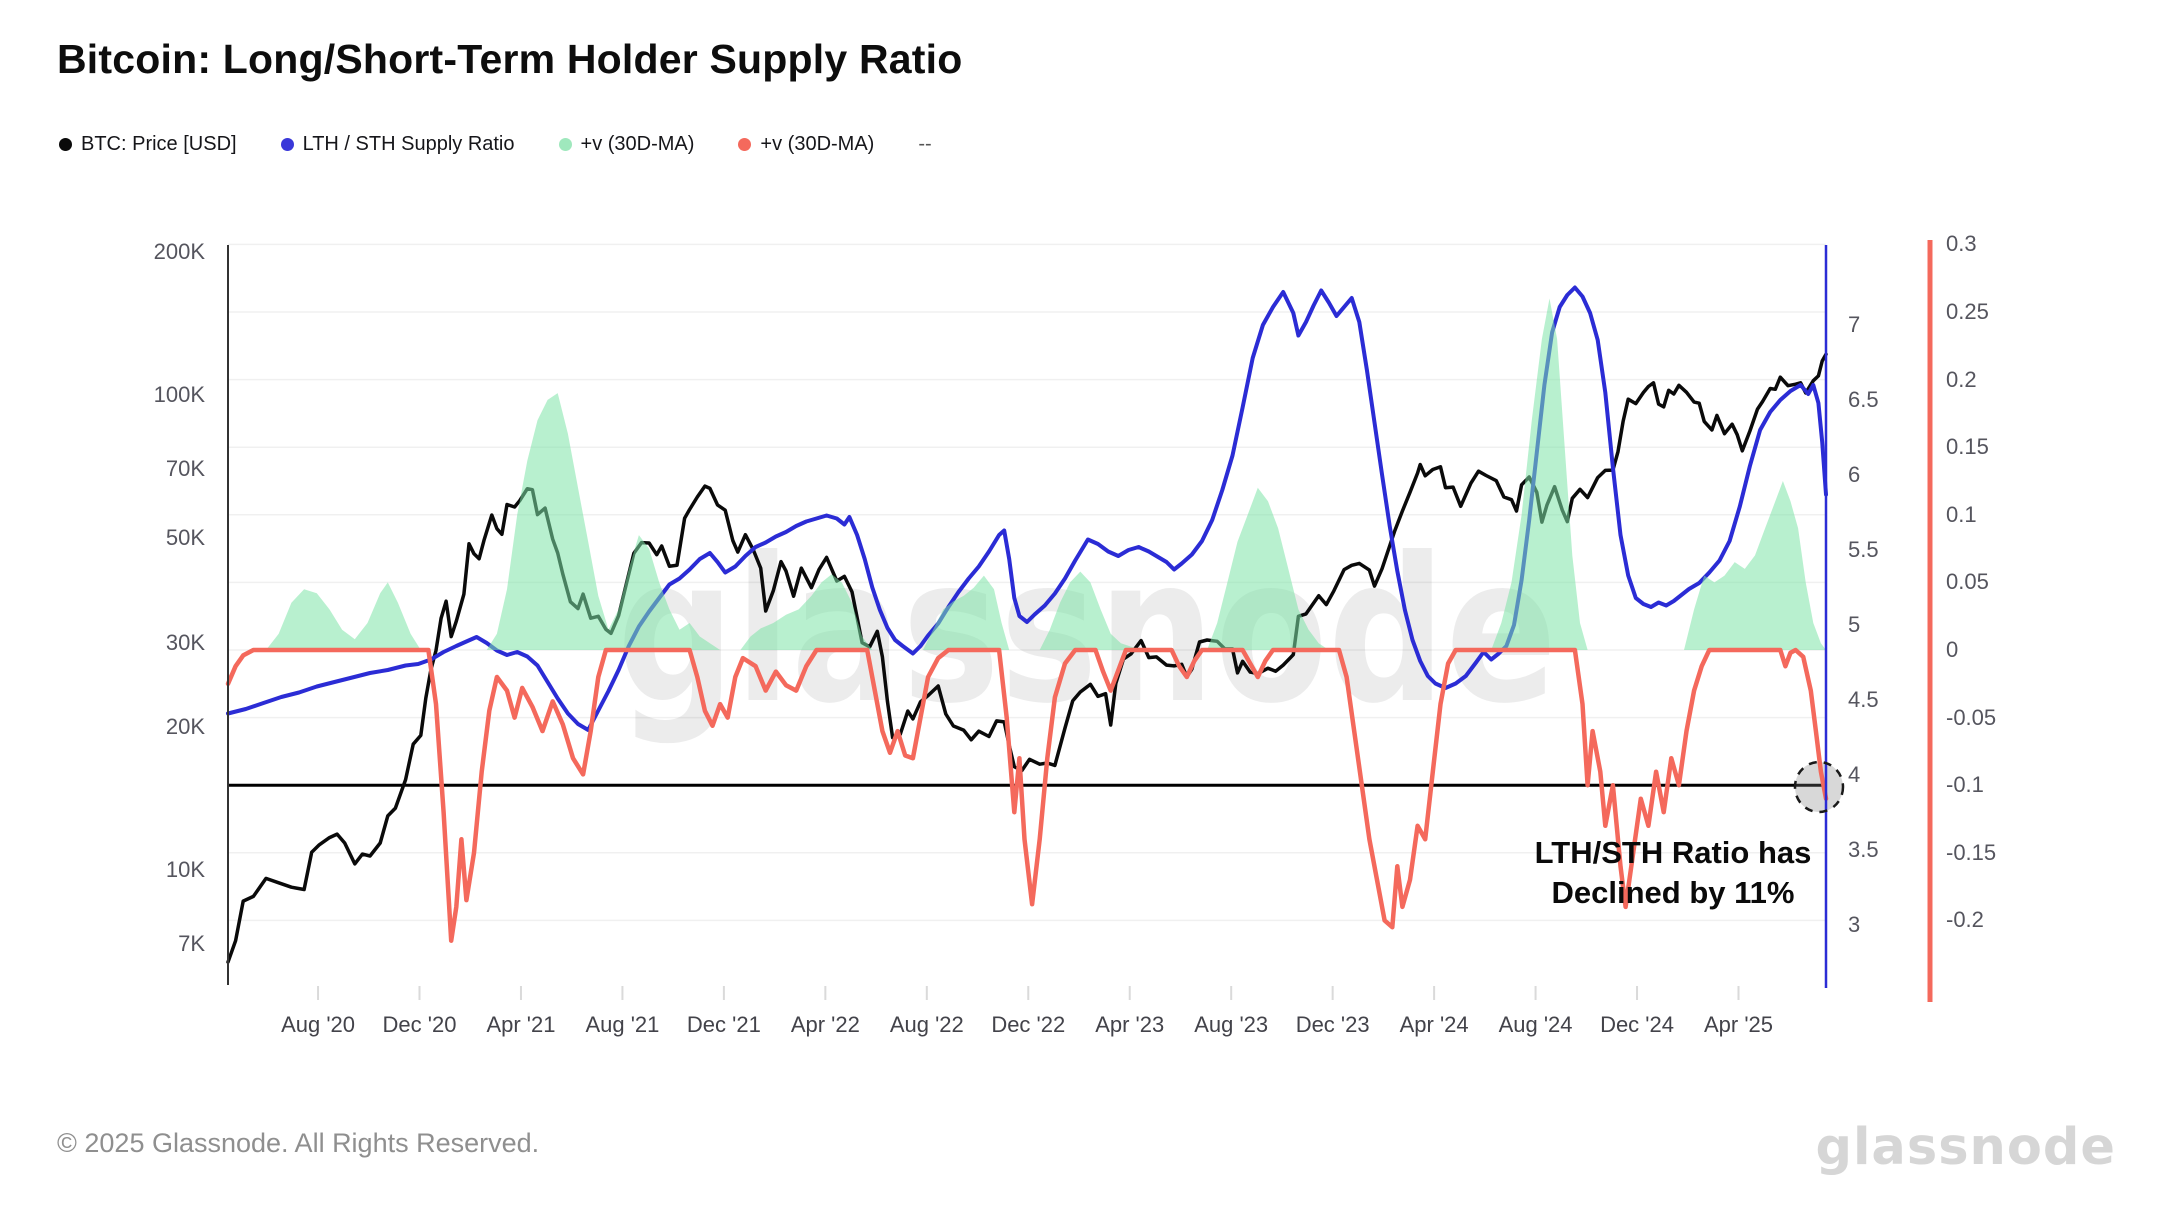  I want to click on highlight-circle-fill, so click(1819, 787).